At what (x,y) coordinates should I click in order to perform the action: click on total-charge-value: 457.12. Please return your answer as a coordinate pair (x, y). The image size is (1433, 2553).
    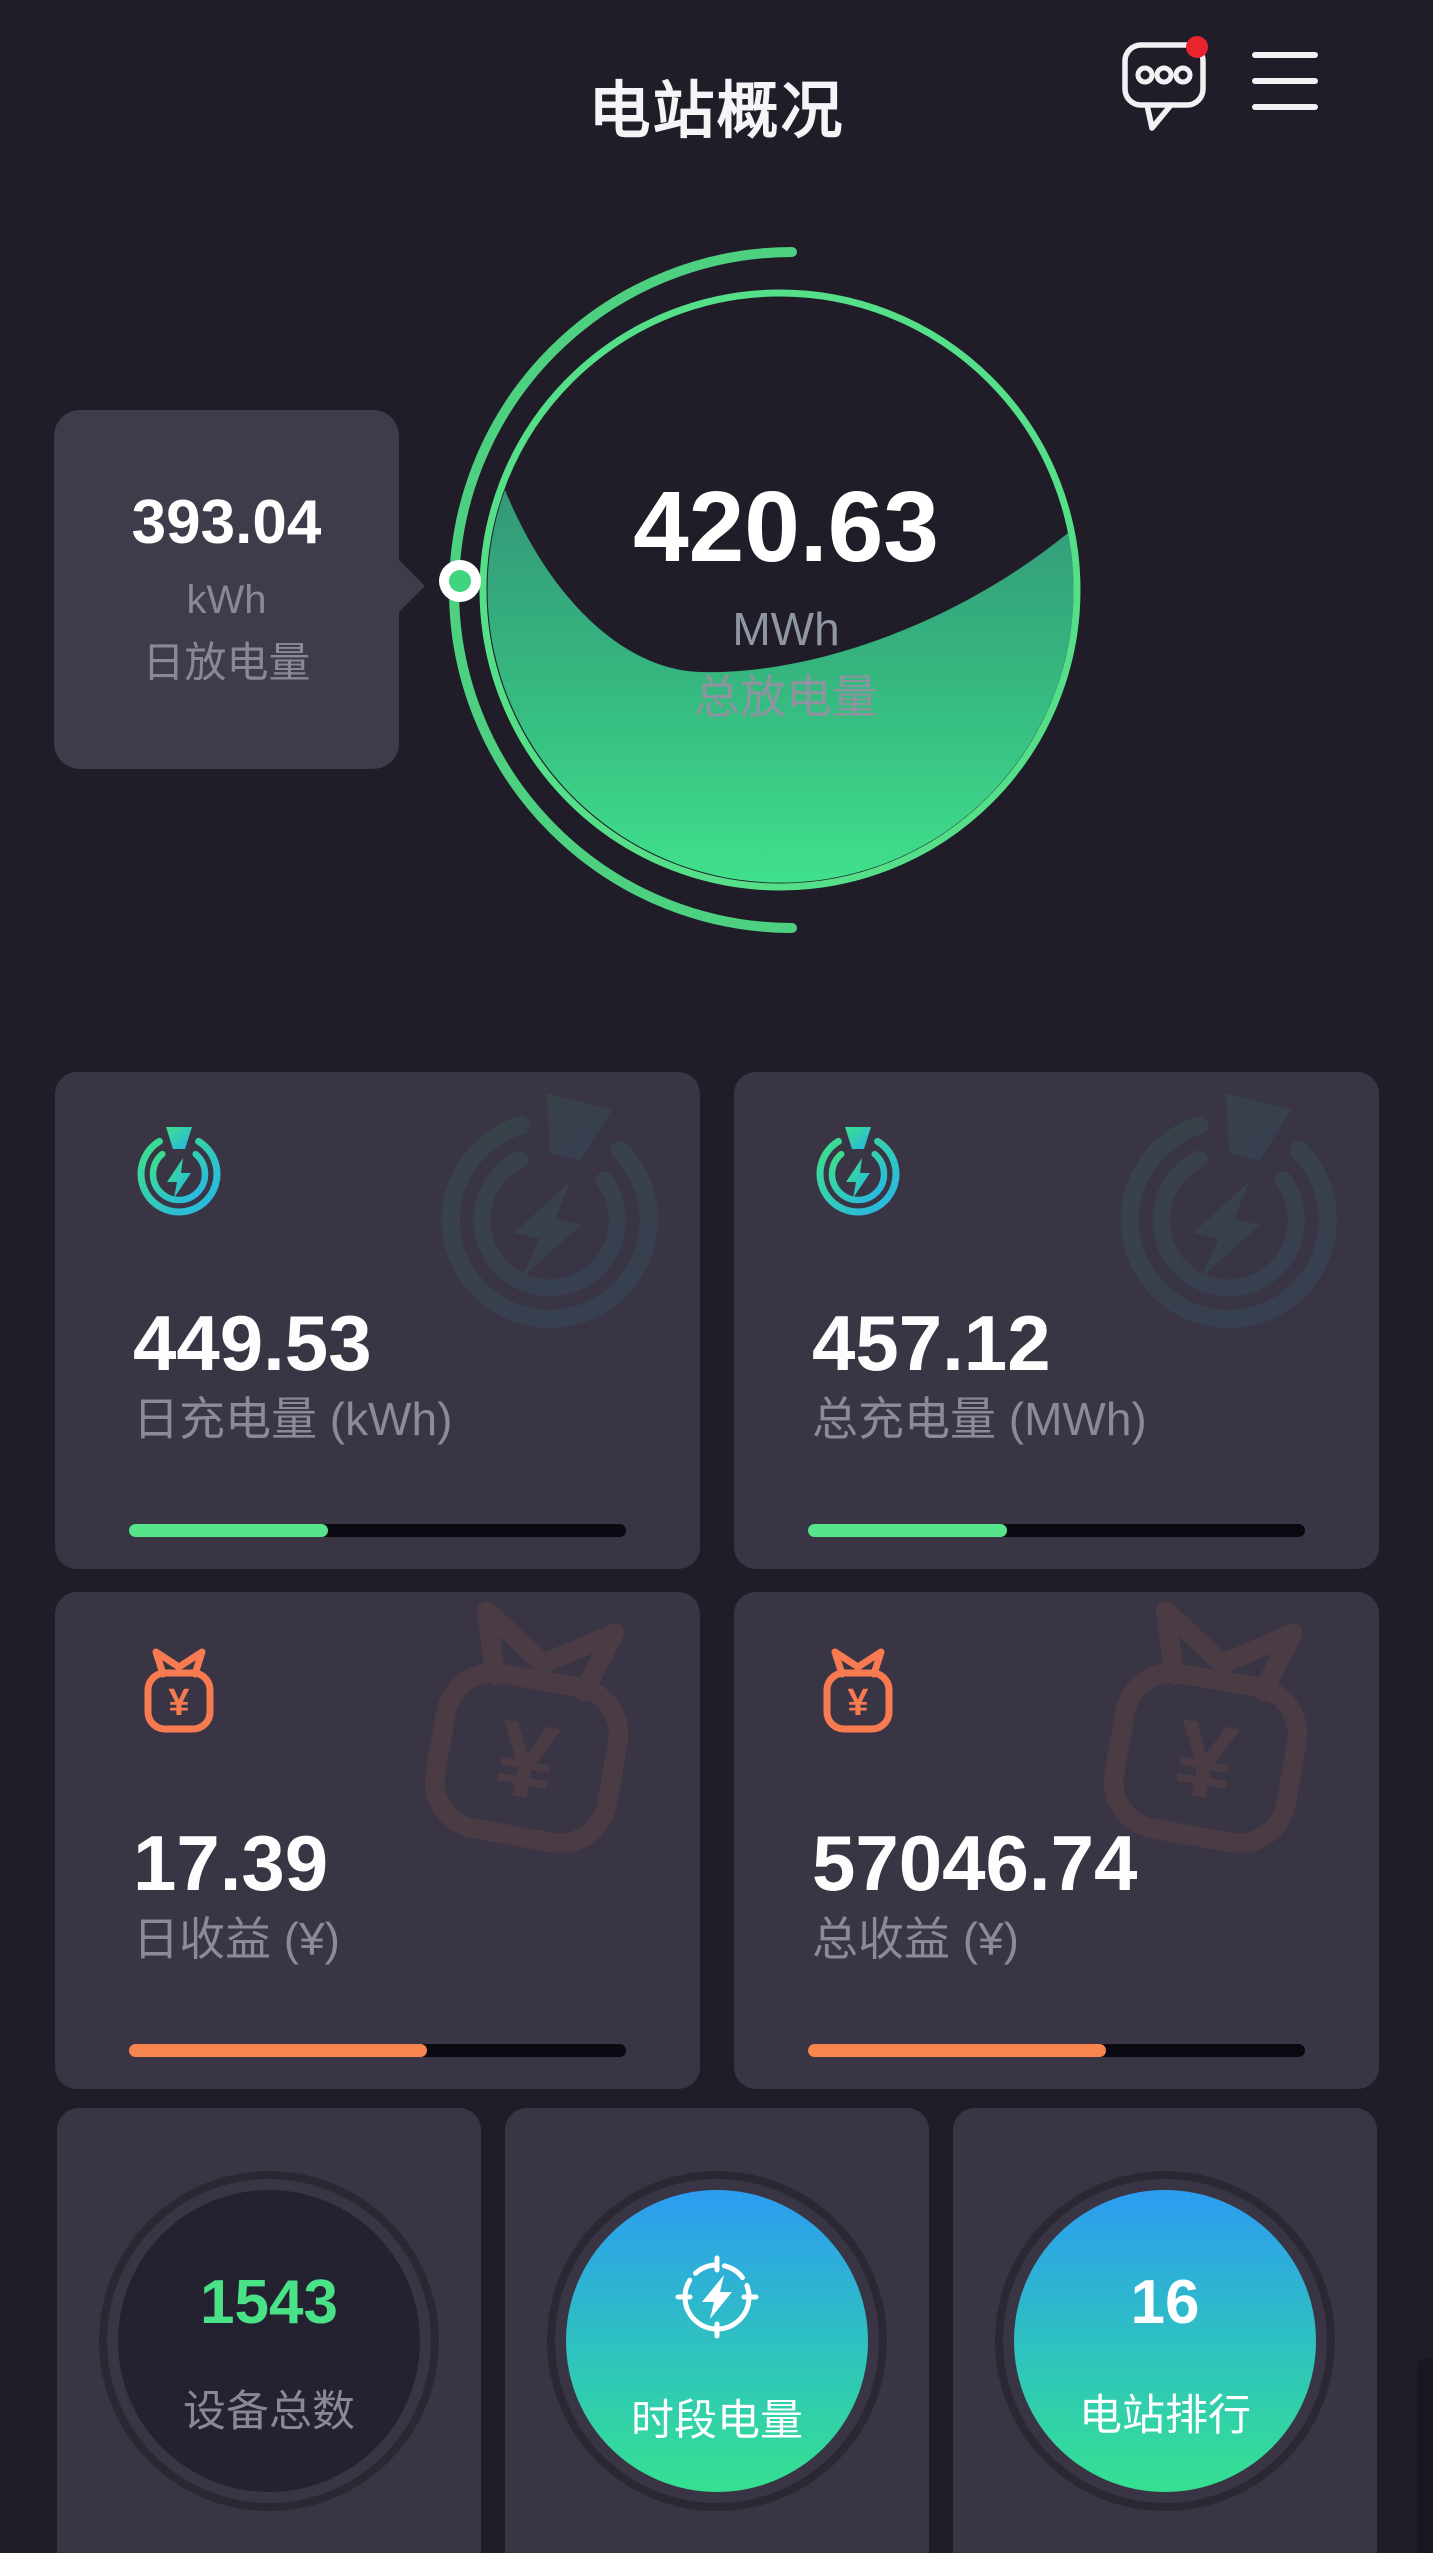
    Looking at the image, I should click on (931, 1343).